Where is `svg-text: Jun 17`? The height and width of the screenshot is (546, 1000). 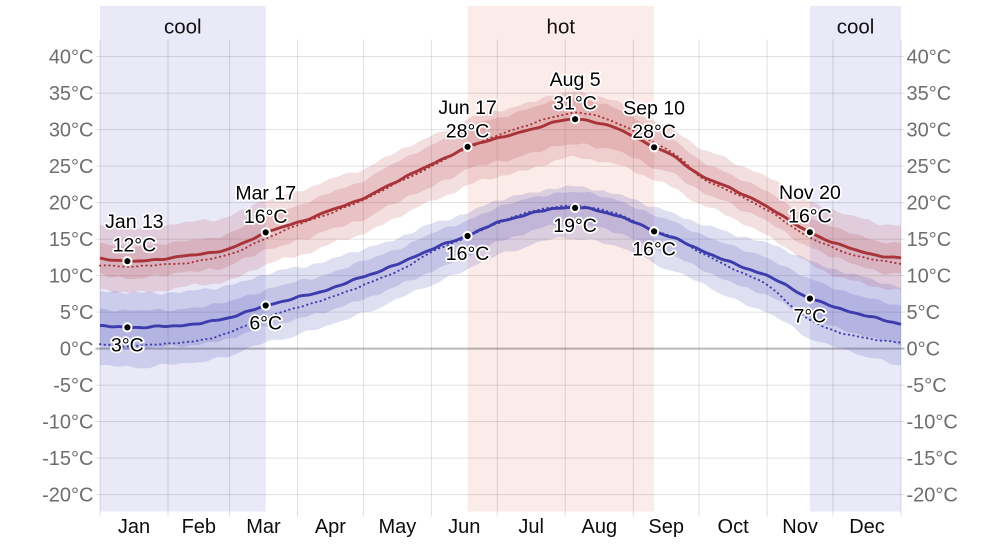 svg-text: Jun 17 is located at coordinates (467, 108).